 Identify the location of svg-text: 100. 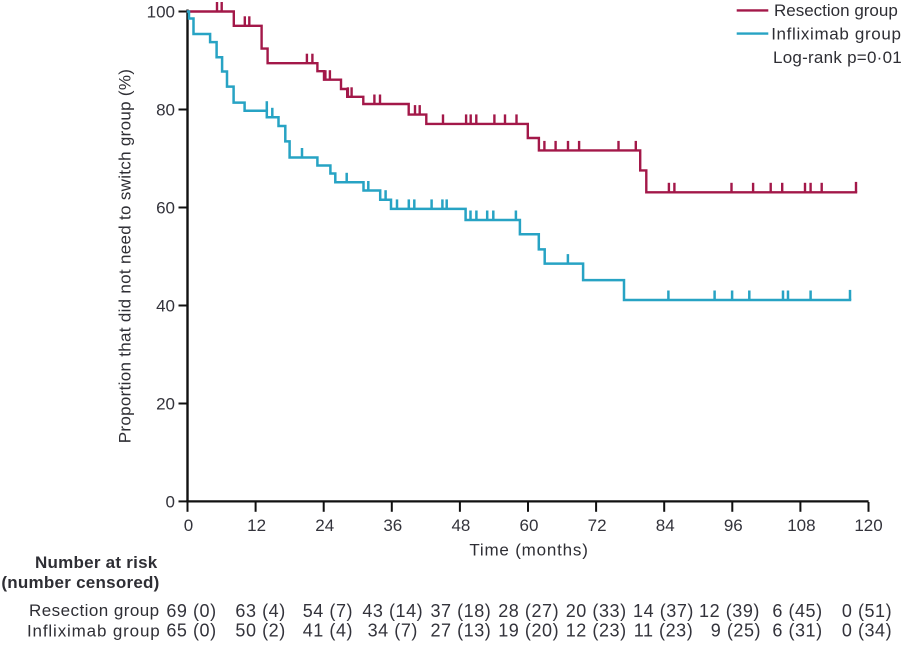
(161, 12).